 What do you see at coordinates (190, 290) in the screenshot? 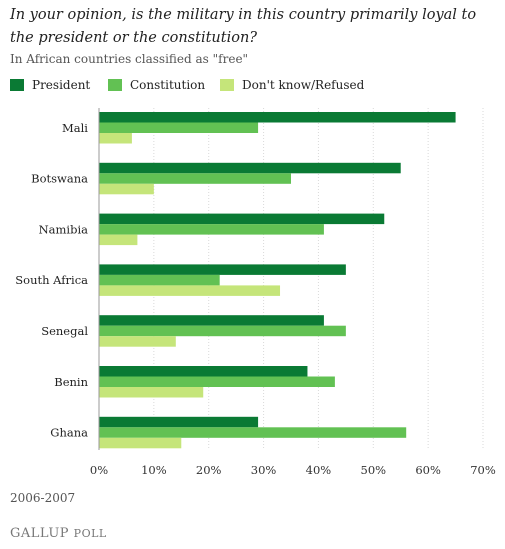
I see `bar-south-africa-dont-know` at bounding box center [190, 290].